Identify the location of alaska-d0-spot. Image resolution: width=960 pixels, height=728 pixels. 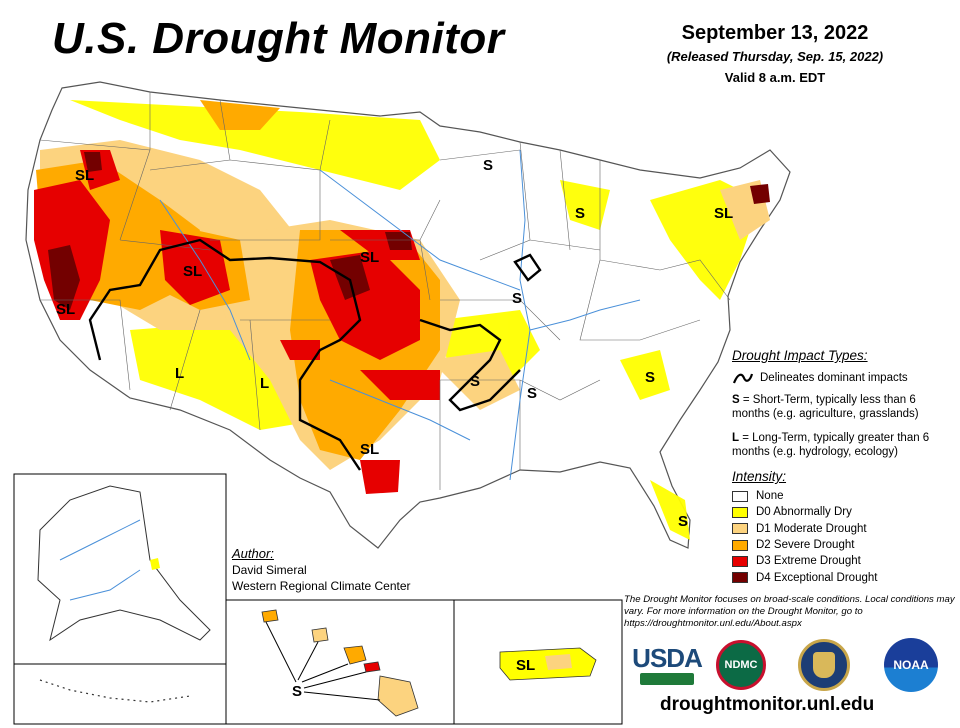
(155, 564).